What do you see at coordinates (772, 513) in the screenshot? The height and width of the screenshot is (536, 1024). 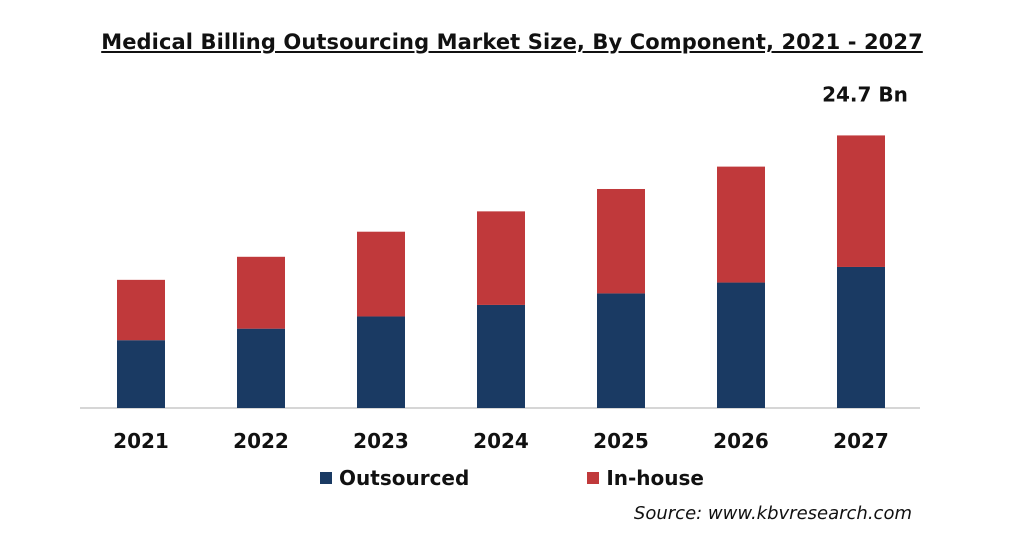 I see `source-note: Source: www.kbvresearch.com` at bounding box center [772, 513].